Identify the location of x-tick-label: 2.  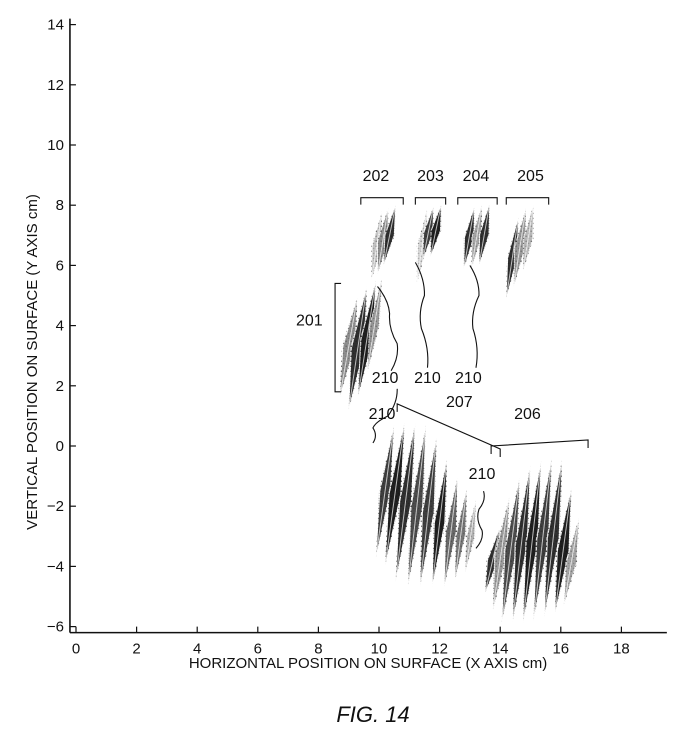
(136, 649).